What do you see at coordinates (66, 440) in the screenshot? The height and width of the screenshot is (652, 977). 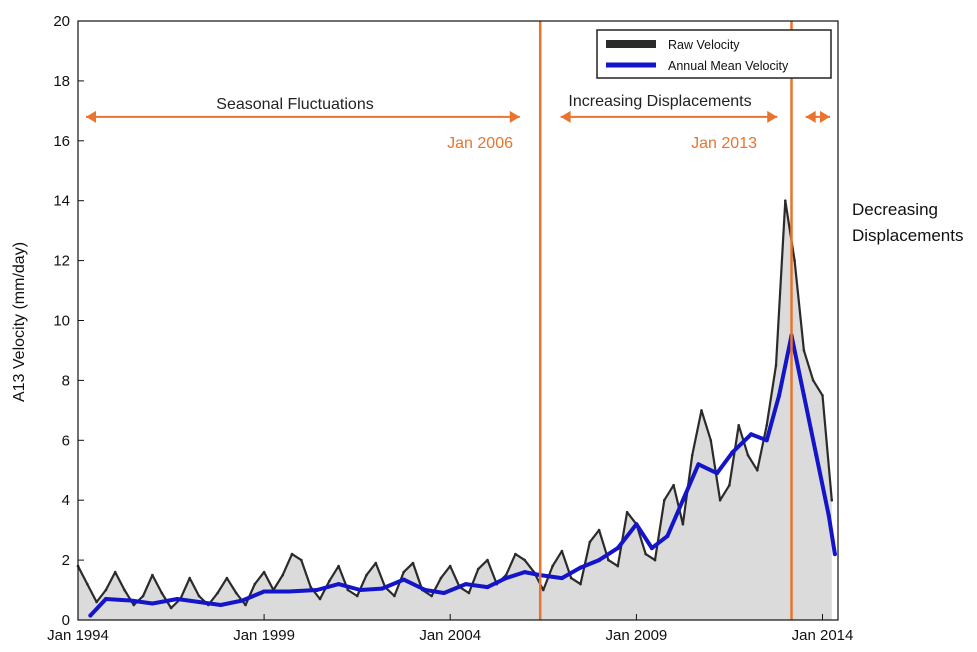 I see `y-tick-label: 6` at bounding box center [66, 440].